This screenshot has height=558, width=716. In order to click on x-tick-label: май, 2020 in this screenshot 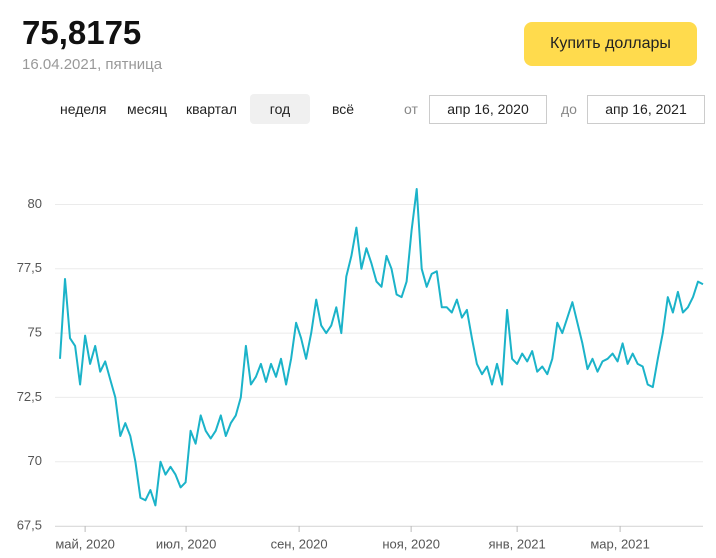, I will do `click(85, 543)`.